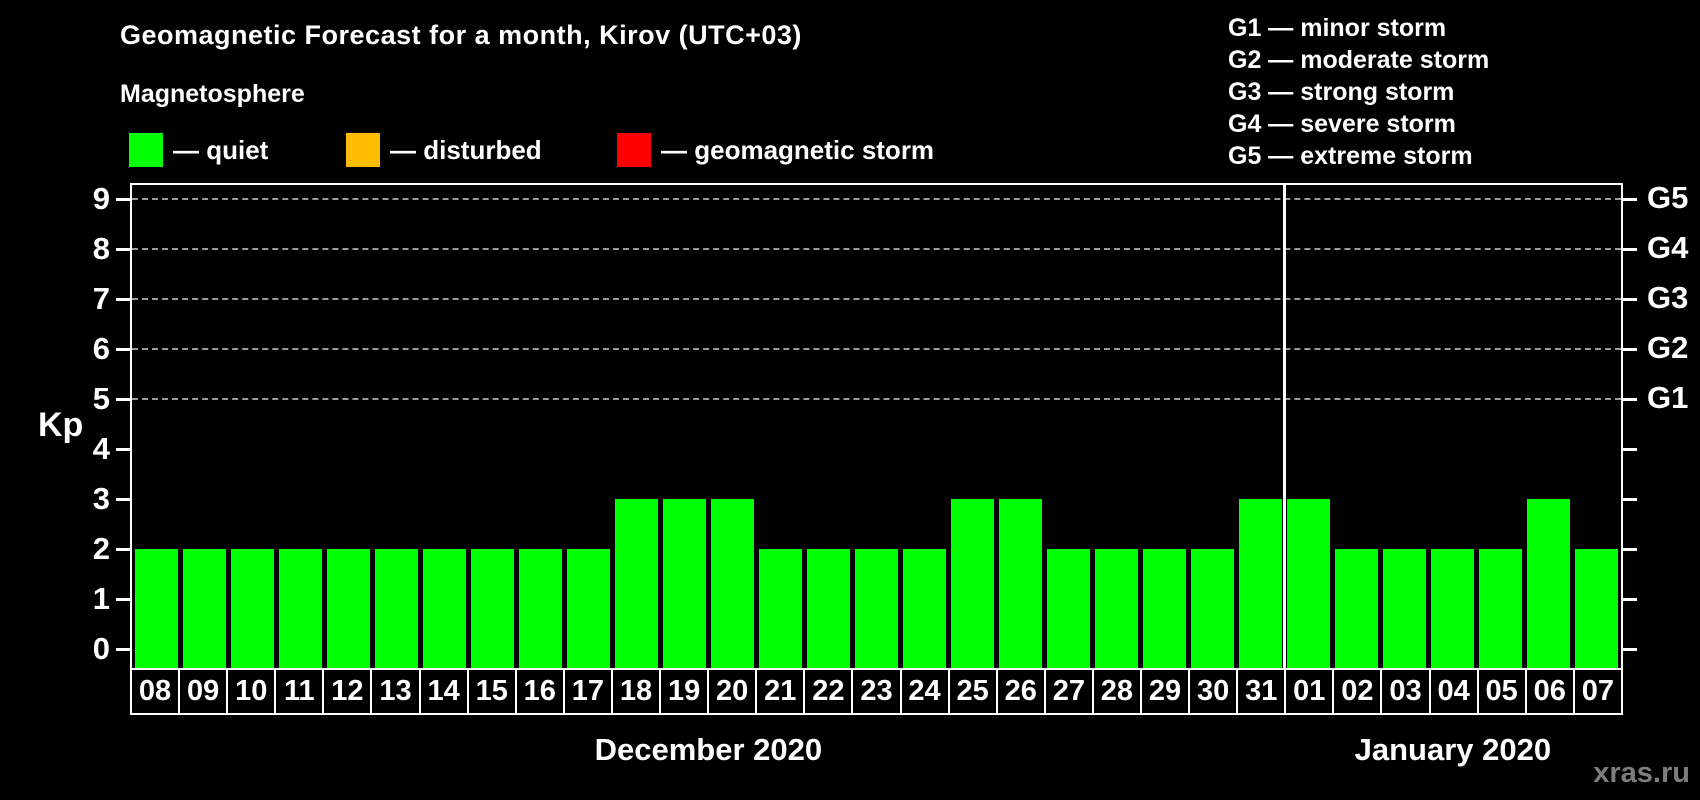  Describe the element at coordinates (1668, 247) in the screenshot. I see `right-axis-label-g4: G4` at that location.